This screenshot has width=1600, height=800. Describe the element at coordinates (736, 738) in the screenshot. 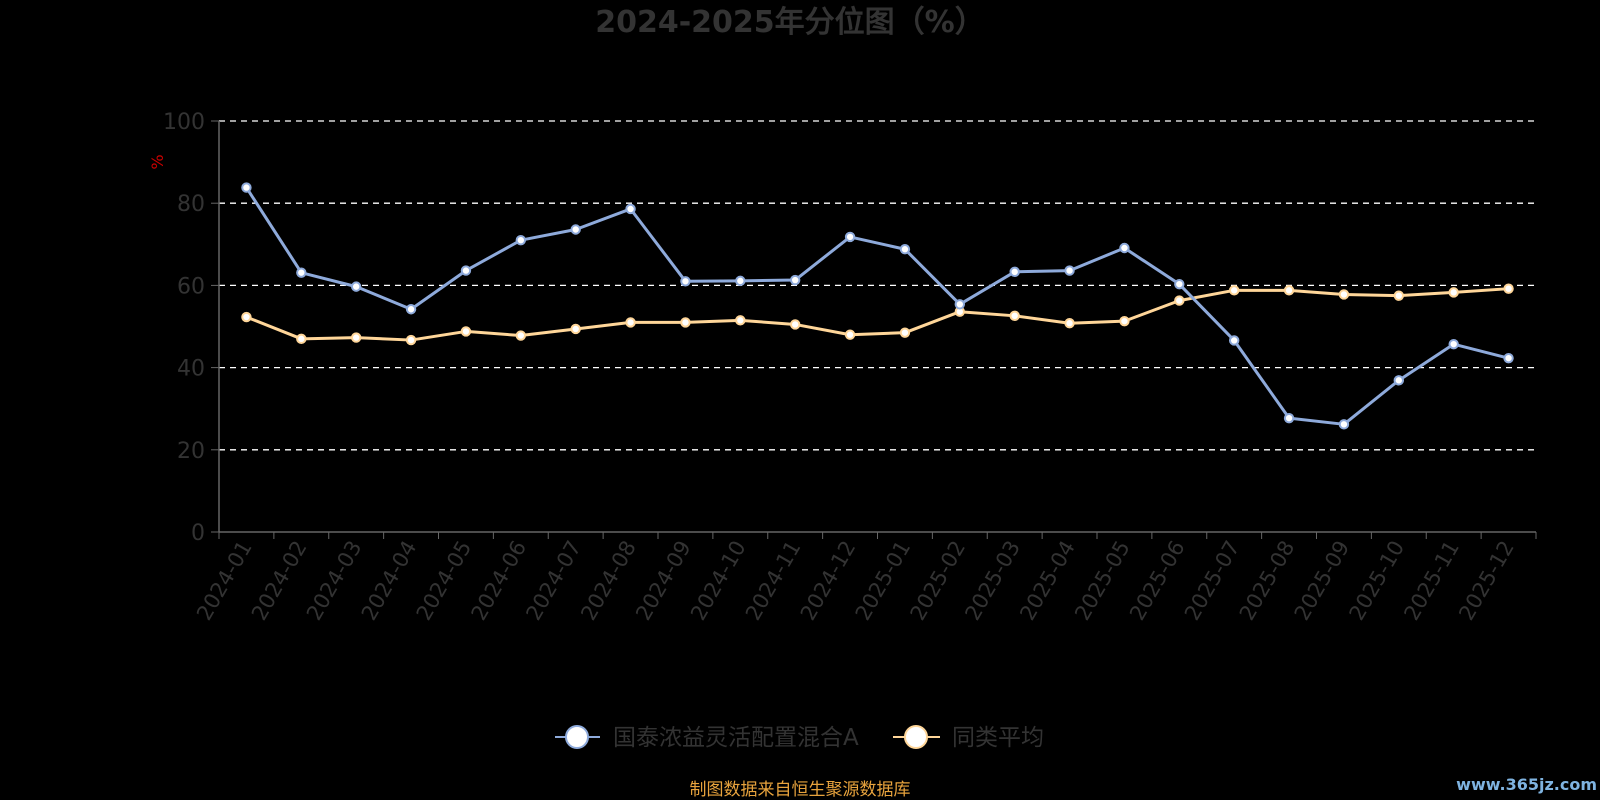

I see `legend-label-fund: 国泰浓益灵活配置混合A` at that location.